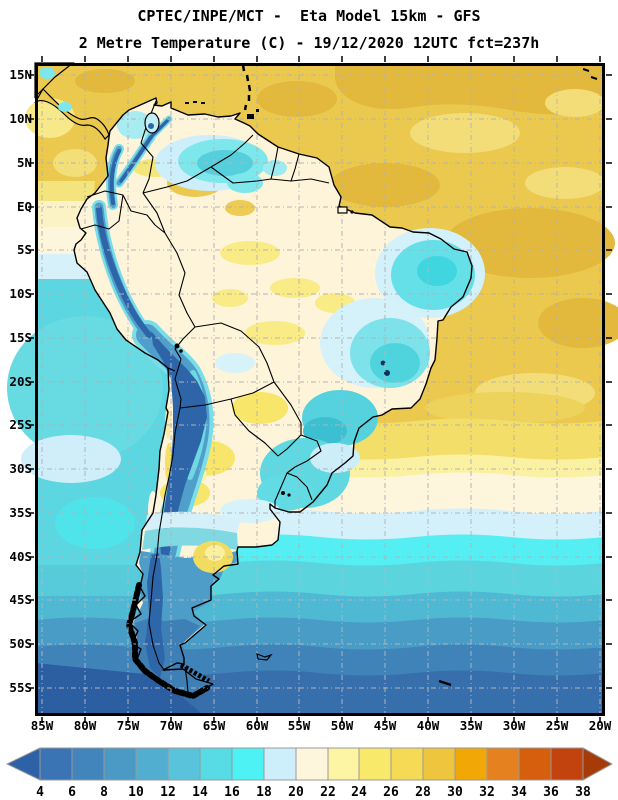 Image resolution: width=618 pixels, height=800 pixels. Describe the element at coordinates (20, 74) in the screenshot. I see `lat-label: 15N` at that location.